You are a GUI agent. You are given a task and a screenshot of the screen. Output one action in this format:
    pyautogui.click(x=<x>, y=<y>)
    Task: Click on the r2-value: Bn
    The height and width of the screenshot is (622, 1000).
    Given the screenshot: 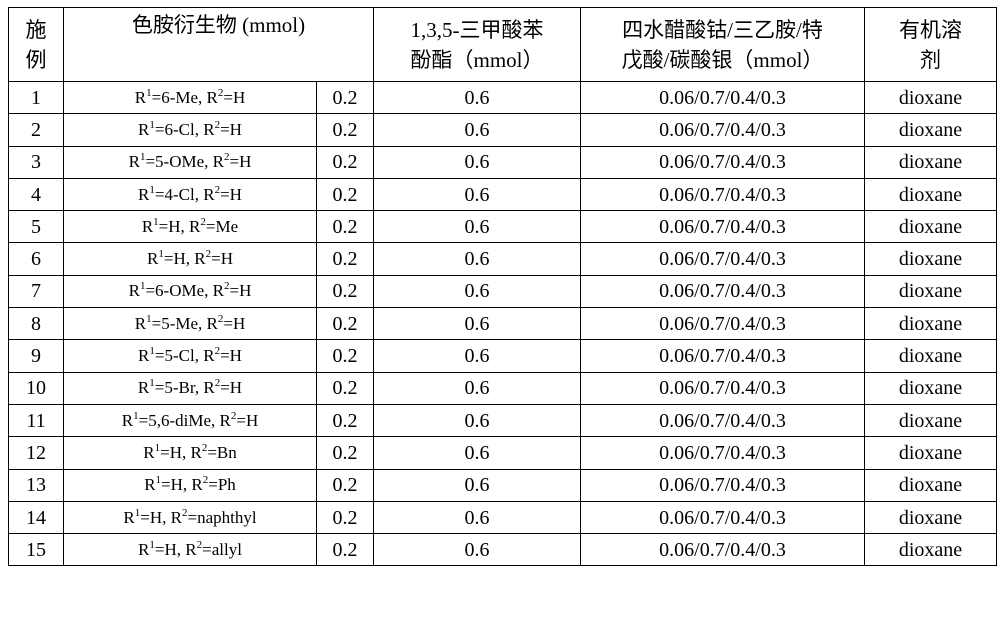 What is the action you would take?
    pyautogui.click(x=226, y=452)
    